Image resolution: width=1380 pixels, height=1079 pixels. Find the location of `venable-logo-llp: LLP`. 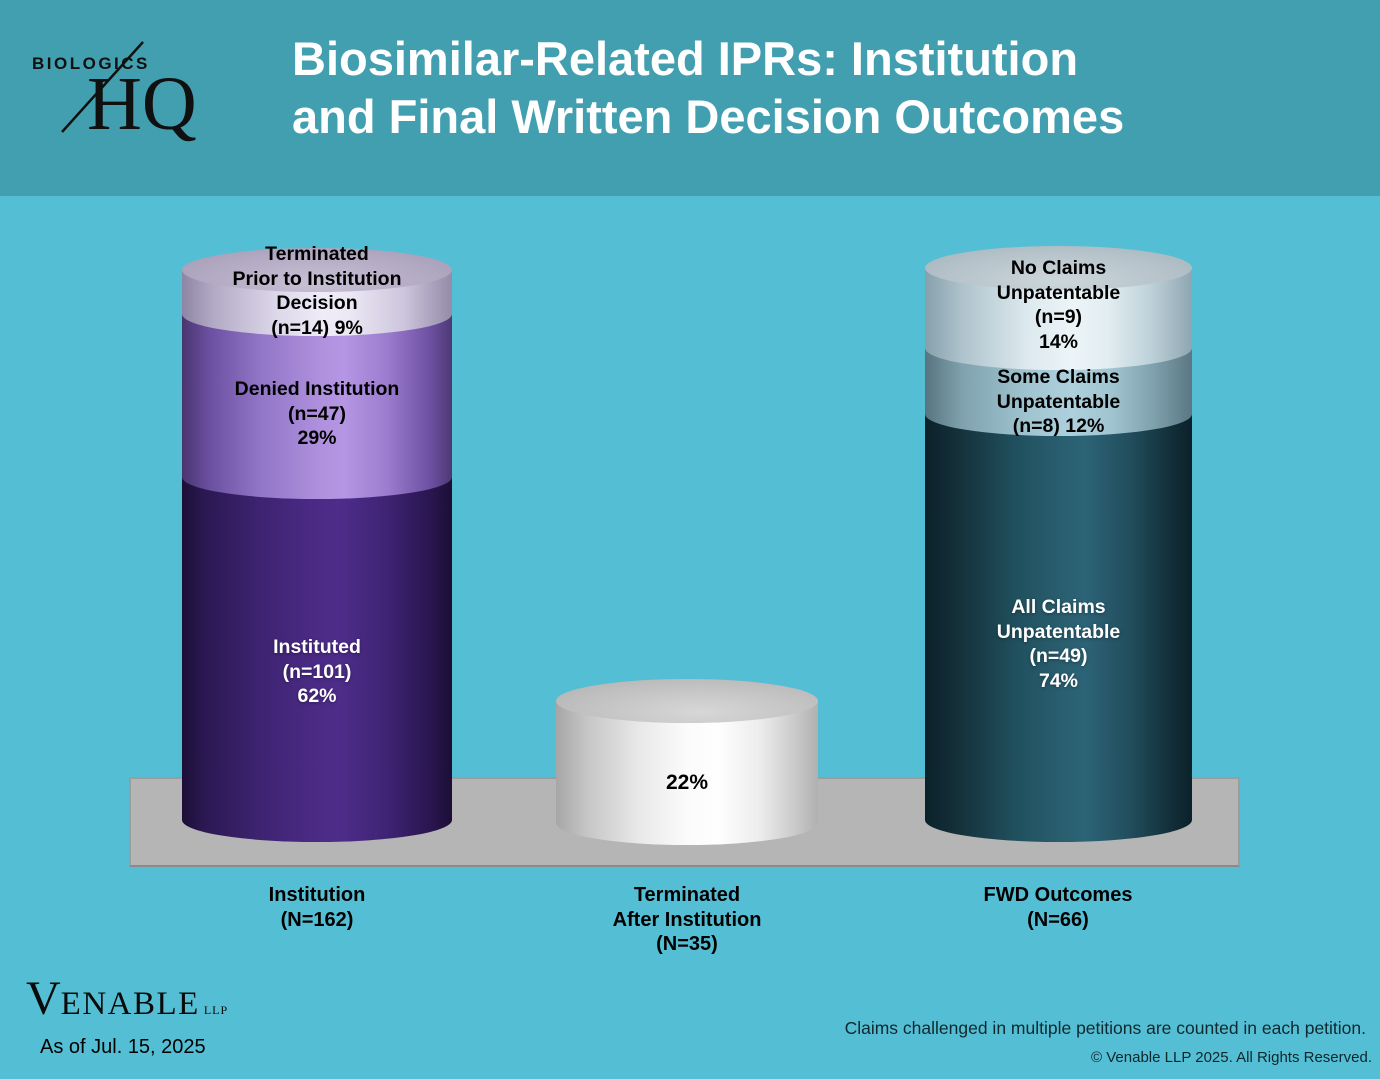

venable-logo-llp: LLP is located at coordinates (216, 1010).